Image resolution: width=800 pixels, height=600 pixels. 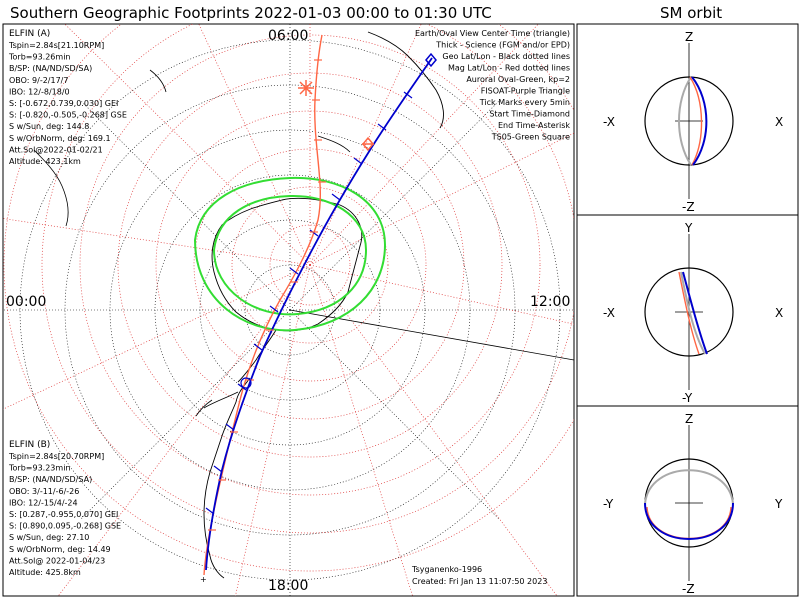 I want to click on time-label-left: 00:00, so click(x=26, y=302).